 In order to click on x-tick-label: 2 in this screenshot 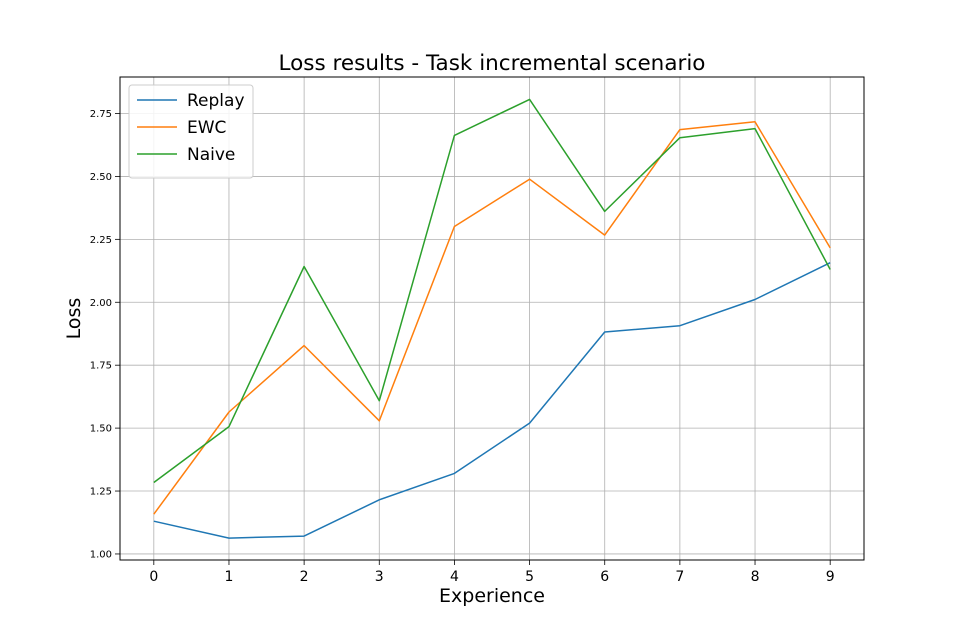, I will do `click(304, 577)`.